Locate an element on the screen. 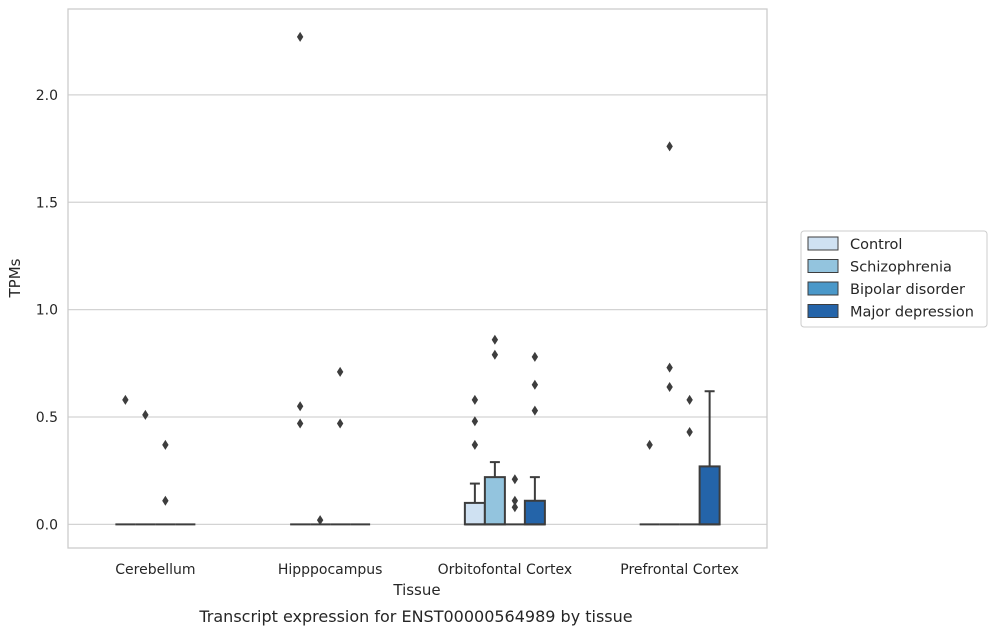  legend-frame is located at coordinates (894, 279).